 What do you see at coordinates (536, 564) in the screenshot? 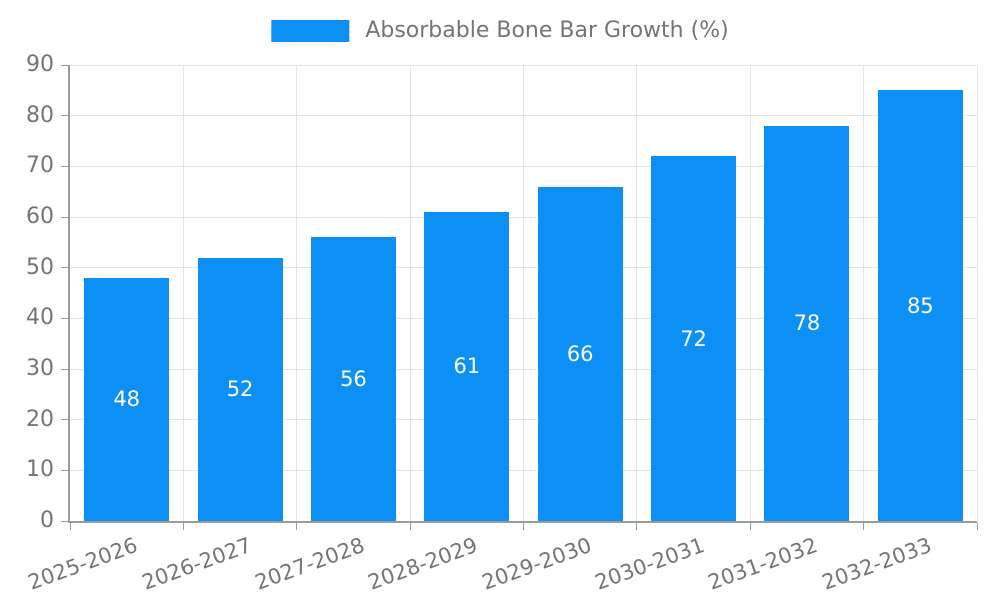
I see `x-axis-label: 2029-2030` at bounding box center [536, 564].